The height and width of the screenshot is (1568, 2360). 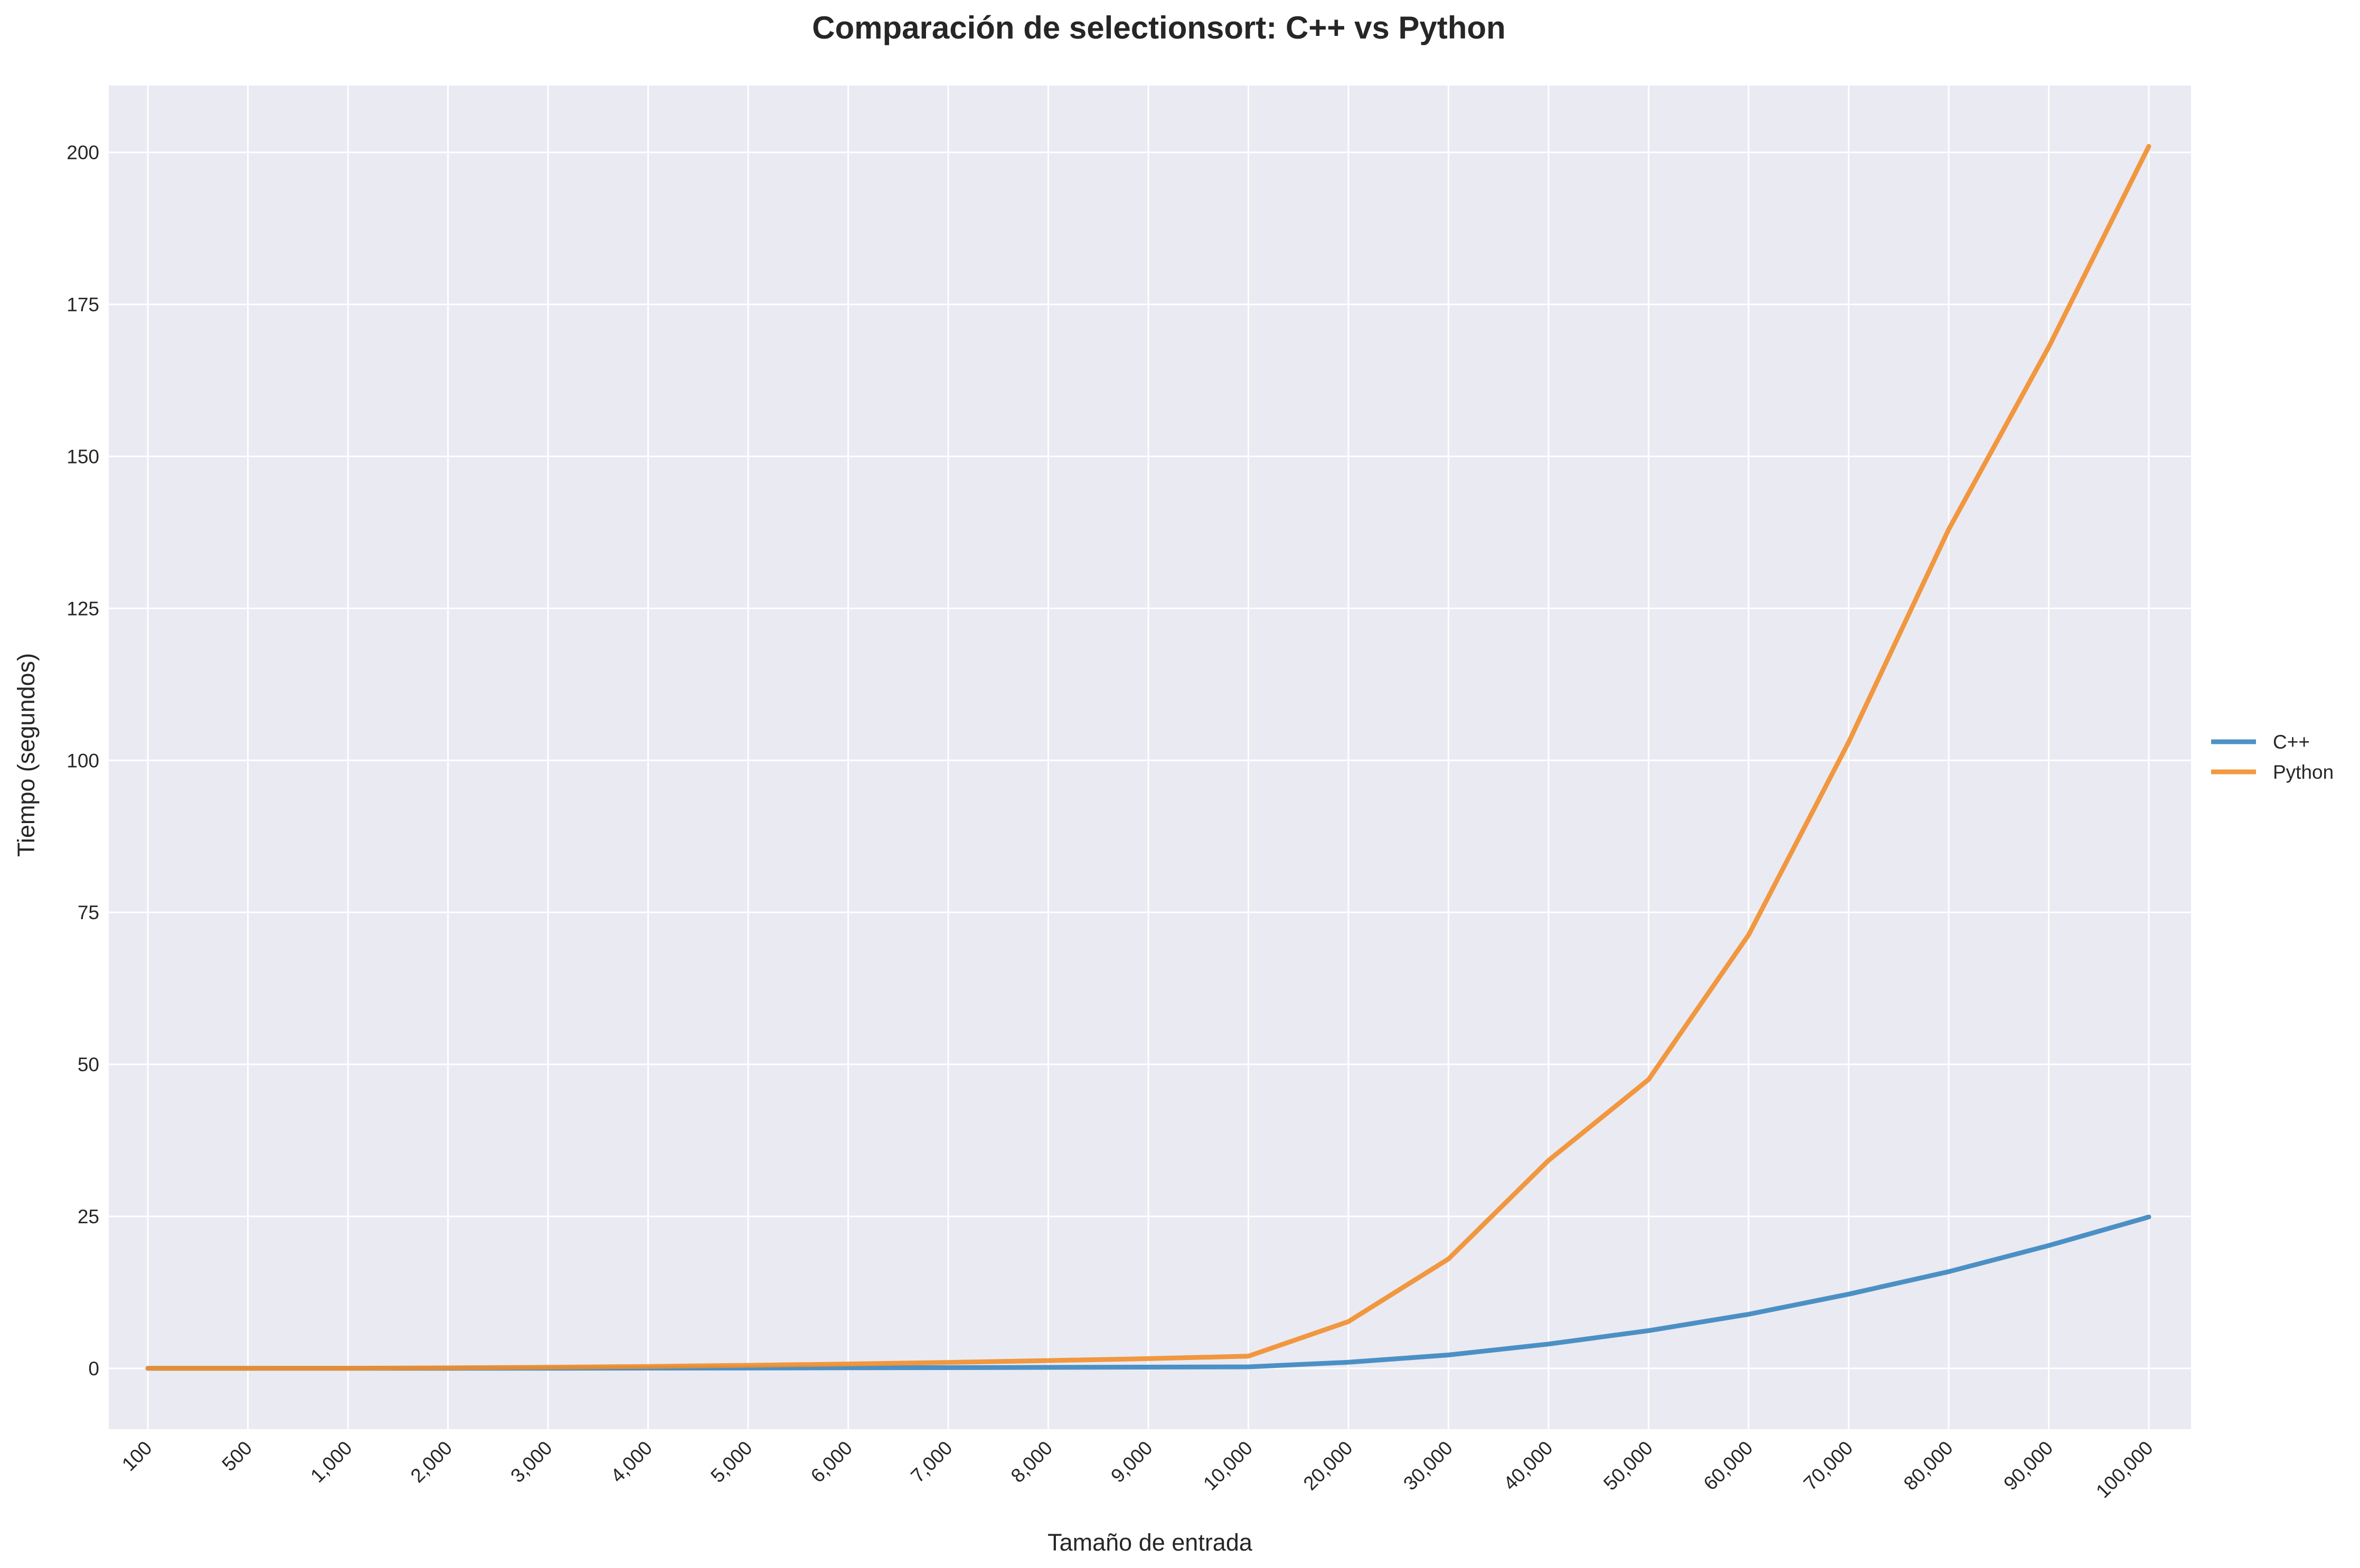 I want to click on y-tick-label: 0, so click(x=93, y=1369).